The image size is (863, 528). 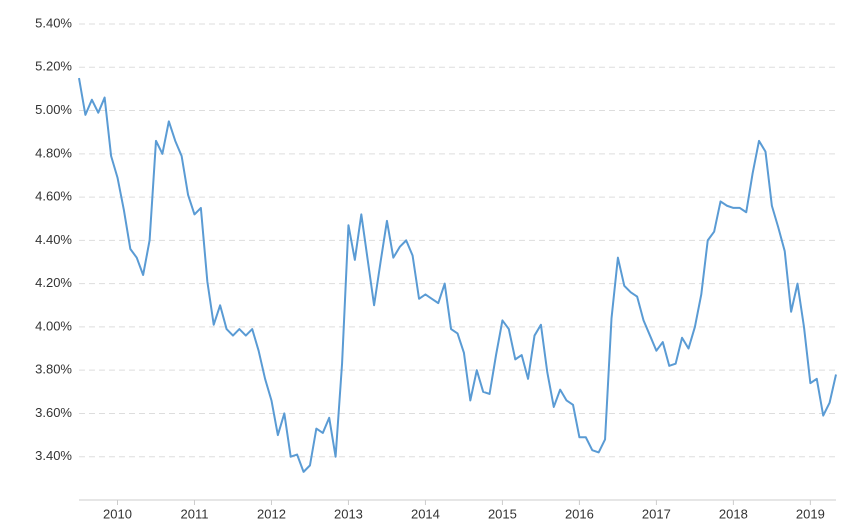 I want to click on y-tick-label: 3.80%, so click(x=53, y=369).